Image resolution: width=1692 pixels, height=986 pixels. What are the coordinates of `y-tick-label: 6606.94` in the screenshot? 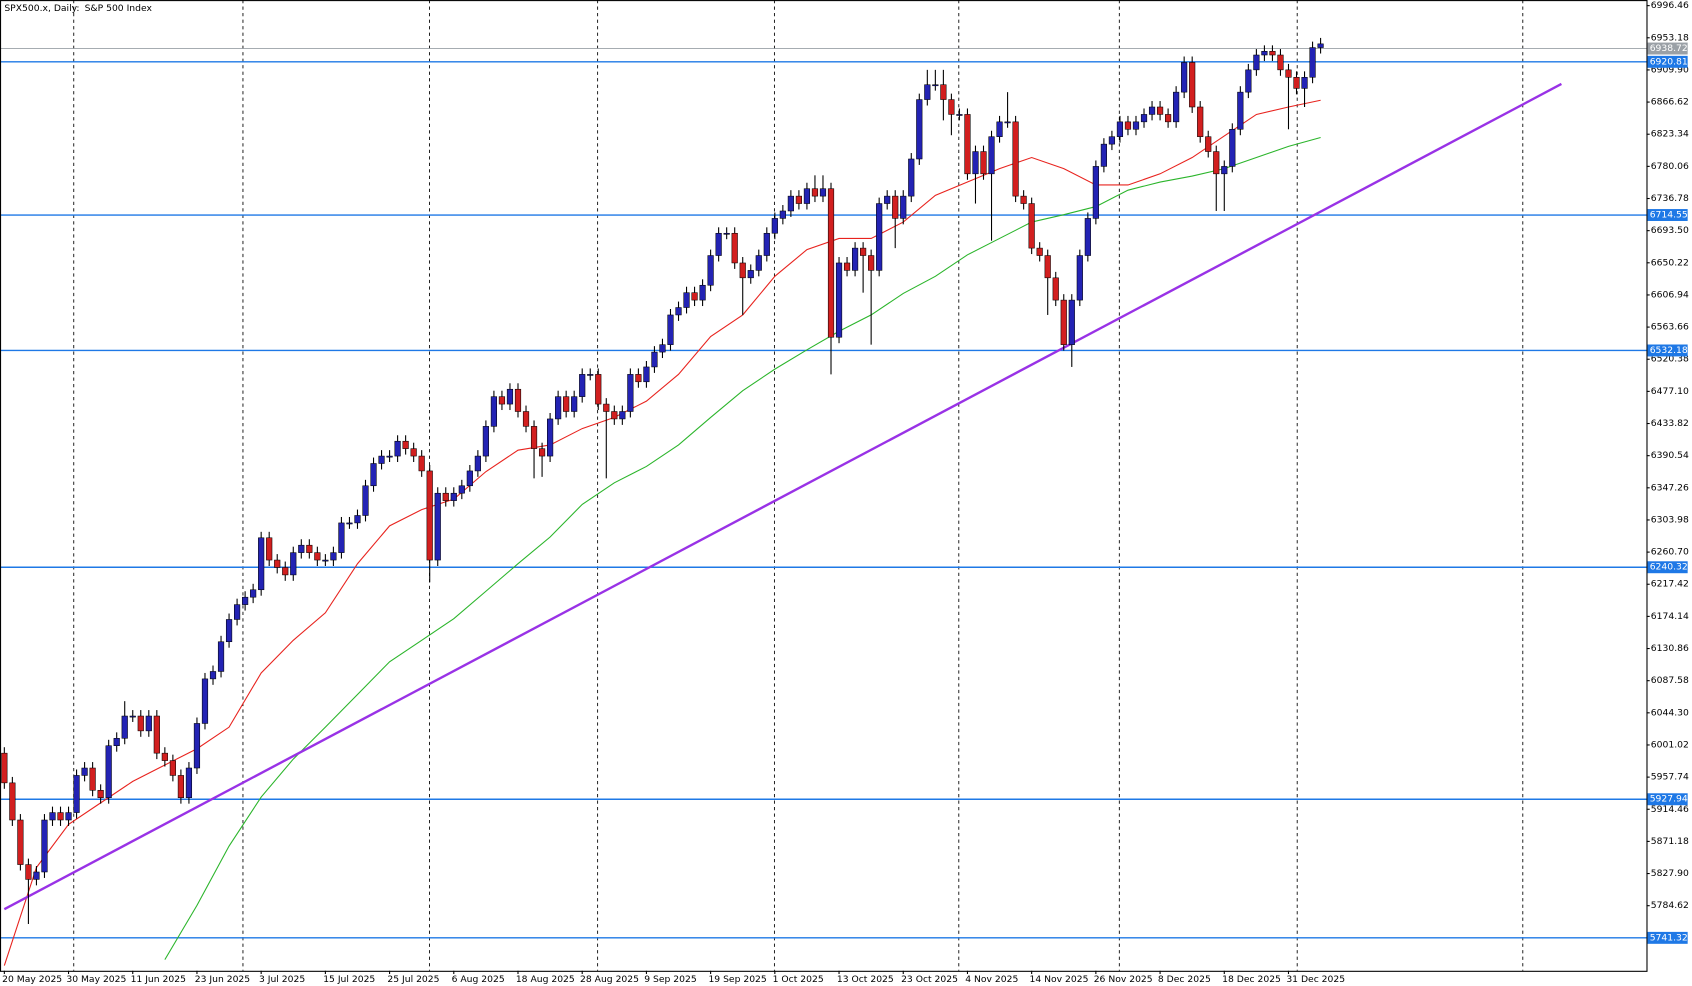 It's located at (1670, 294).